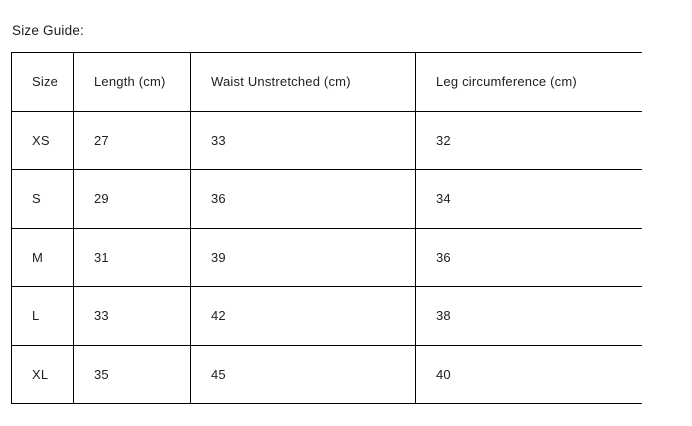 This screenshot has width=692, height=426. What do you see at coordinates (132, 257) in the screenshot?
I see `cell-length: 31` at bounding box center [132, 257].